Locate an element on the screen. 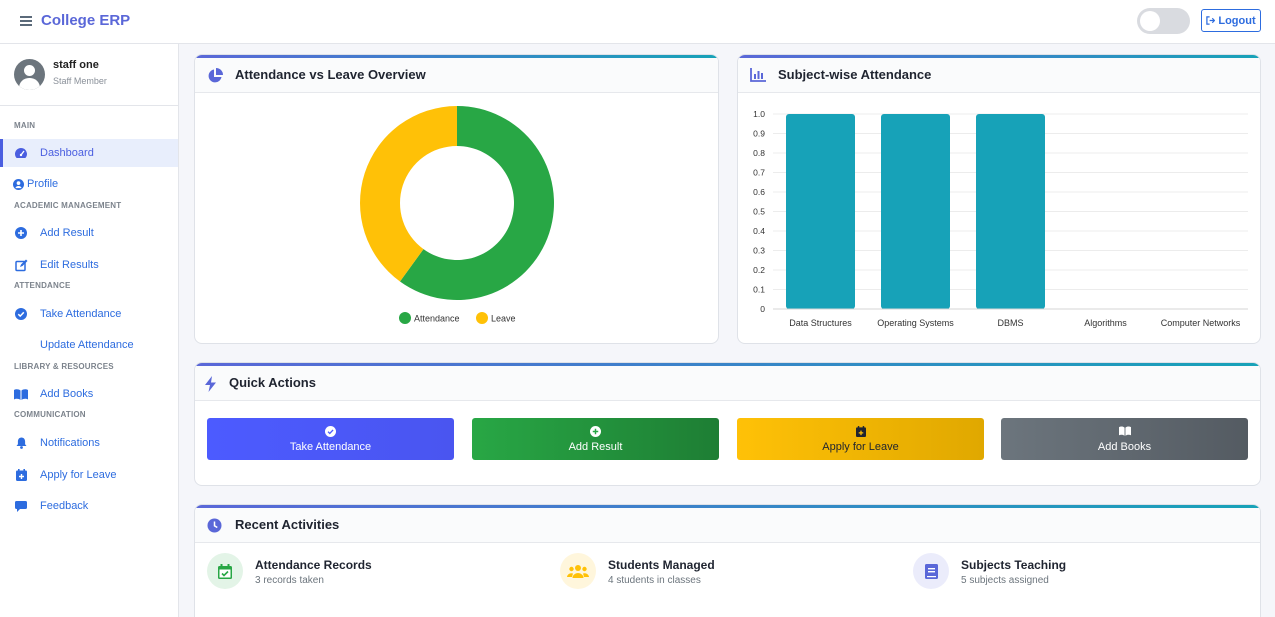 This screenshot has height=617, width=1275. bar-data-structures is located at coordinates (820, 211).